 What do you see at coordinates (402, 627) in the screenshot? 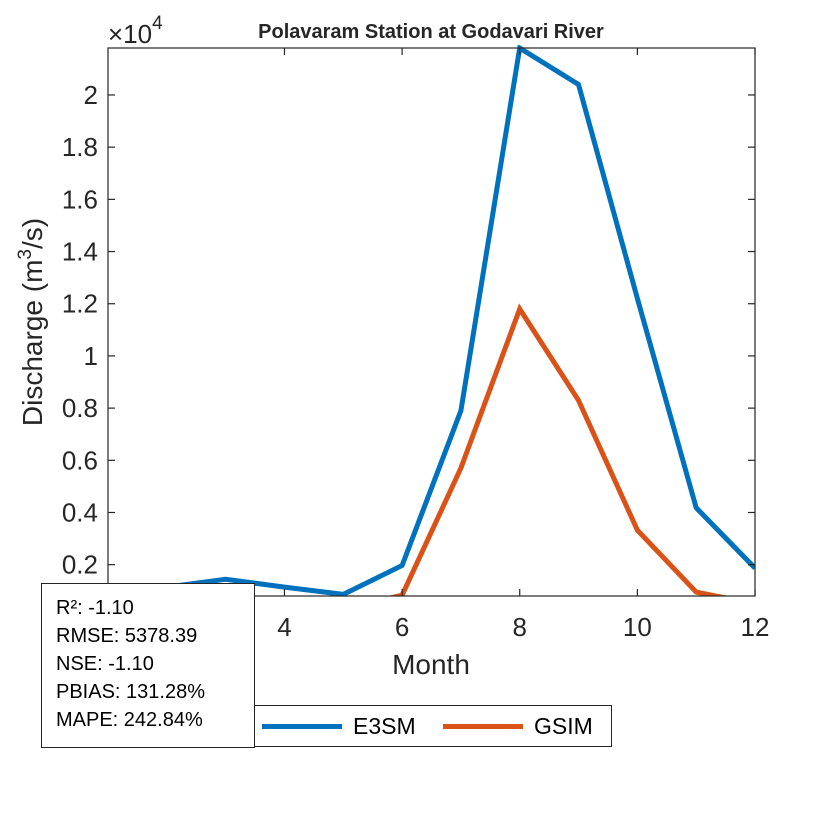
I see `x-tick-label-6: 6` at bounding box center [402, 627].